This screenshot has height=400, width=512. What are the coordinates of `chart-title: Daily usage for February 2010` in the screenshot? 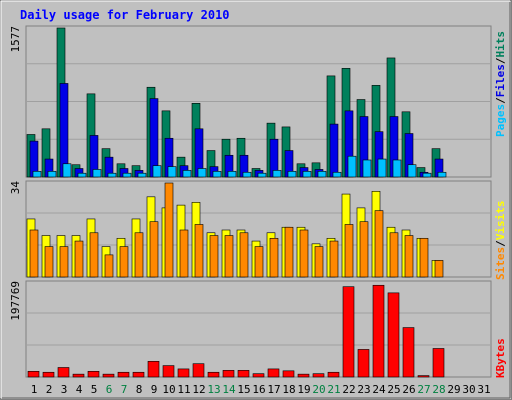 It's located at (125, 15).